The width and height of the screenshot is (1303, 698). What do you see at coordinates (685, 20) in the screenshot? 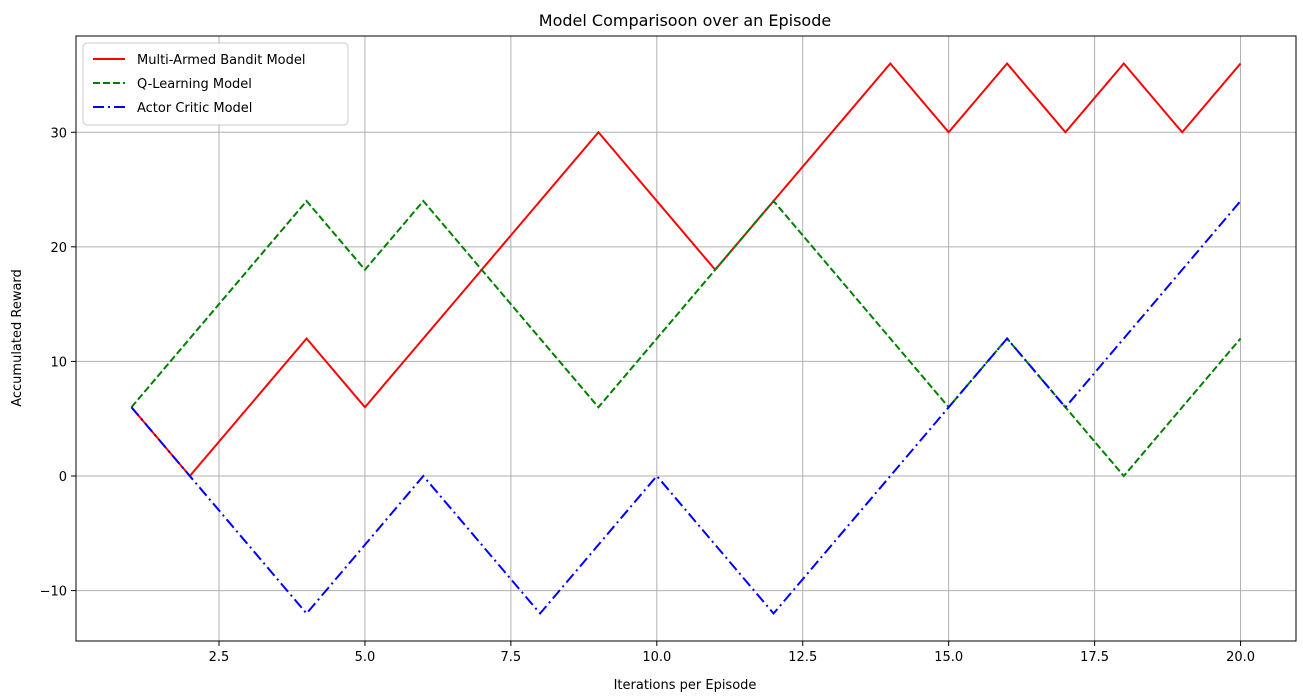
I see `chart-title: Model Comparisoon over an Episode` at bounding box center [685, 20].